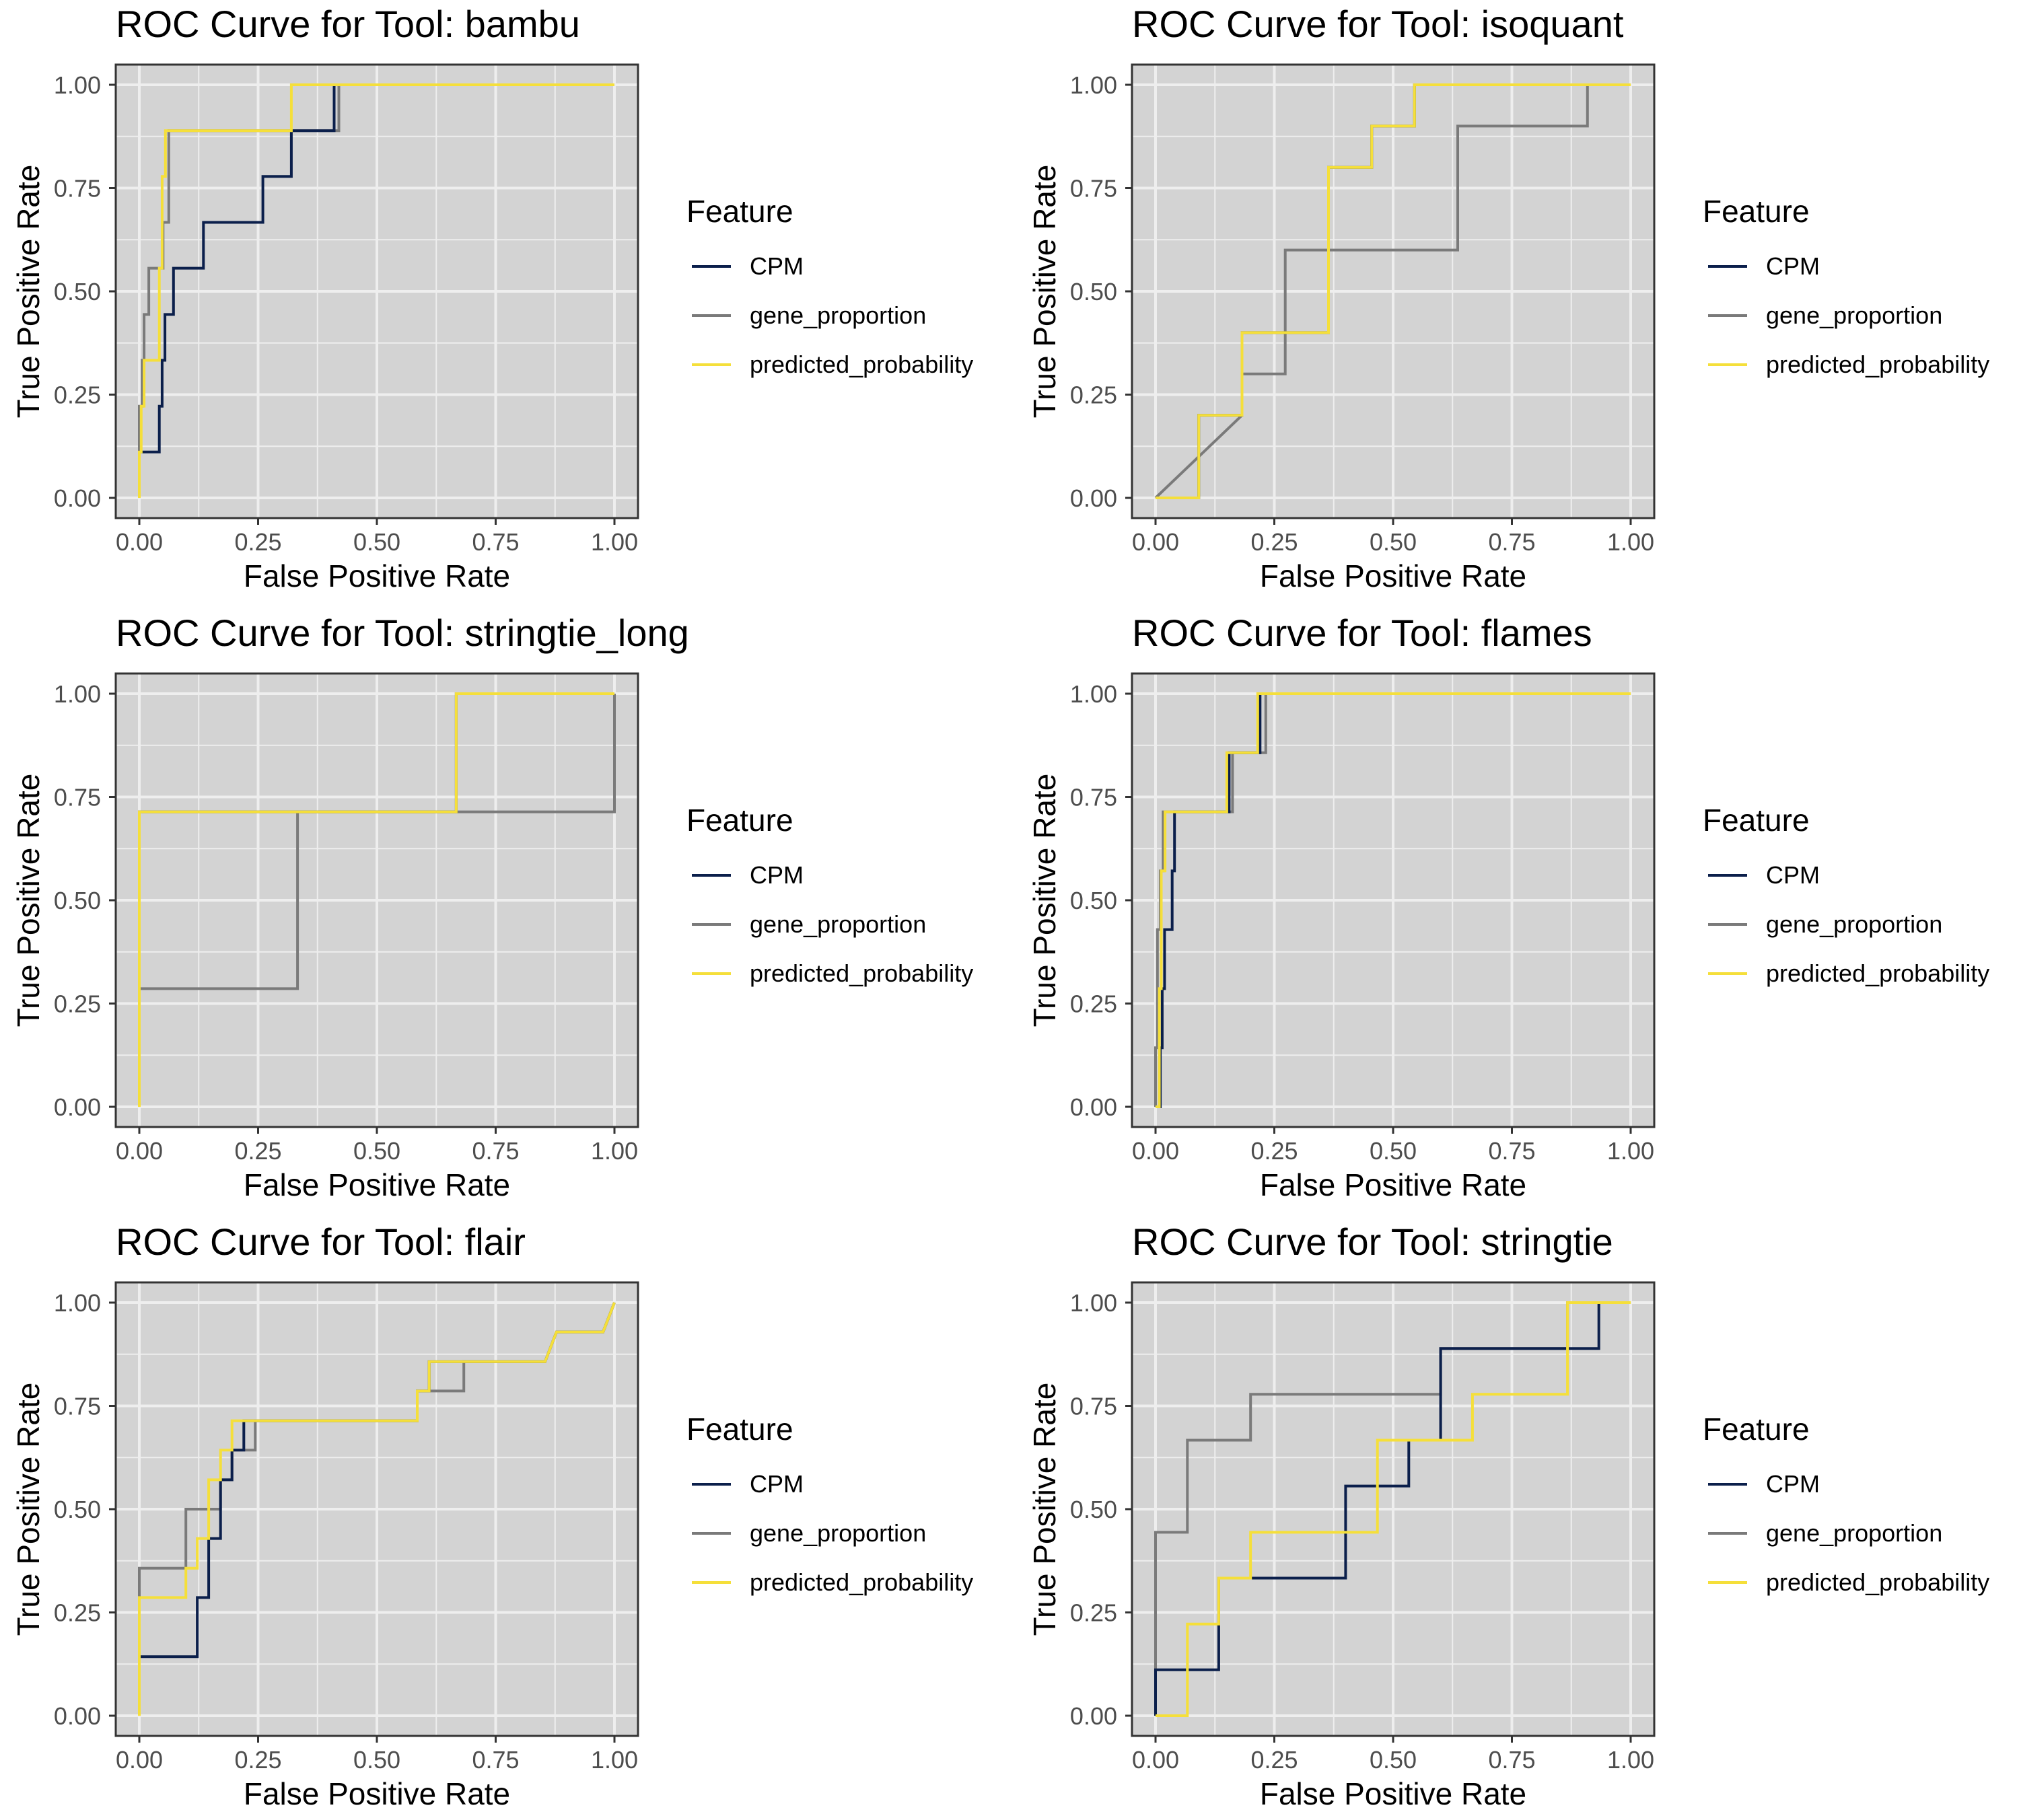  I want to click on x-tick-label: 0.50, so click(1394, 542).